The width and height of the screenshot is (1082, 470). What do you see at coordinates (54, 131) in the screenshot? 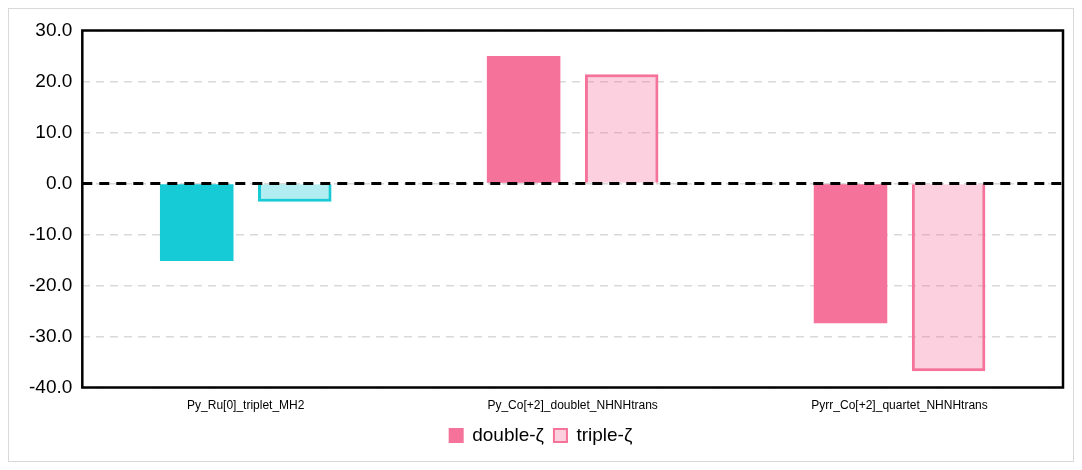
I see `y-tick-label: 10.0` at bounding box center [54, 131].